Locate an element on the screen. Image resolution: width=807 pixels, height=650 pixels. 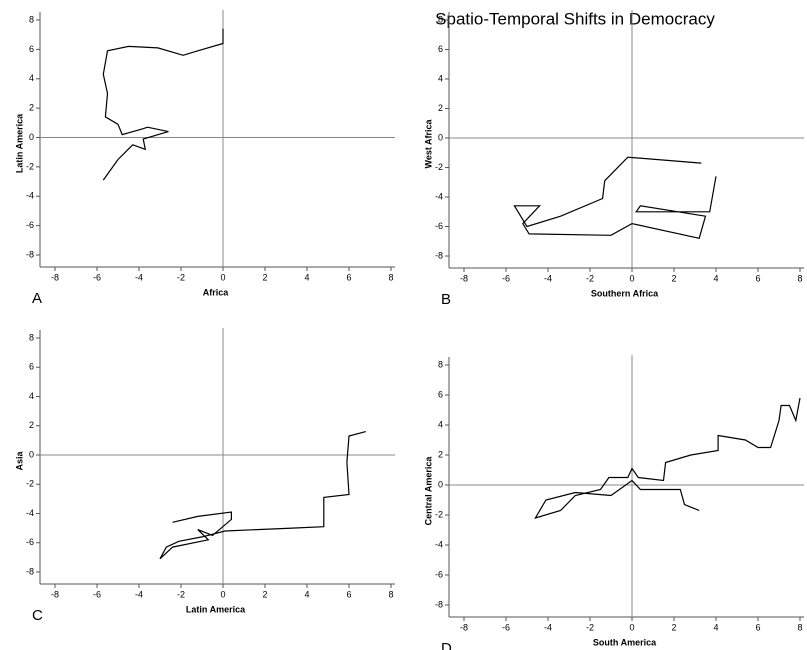
figure-title: Spatio-Temporal Shifts in Democracy is located at coordinates (575, 18).